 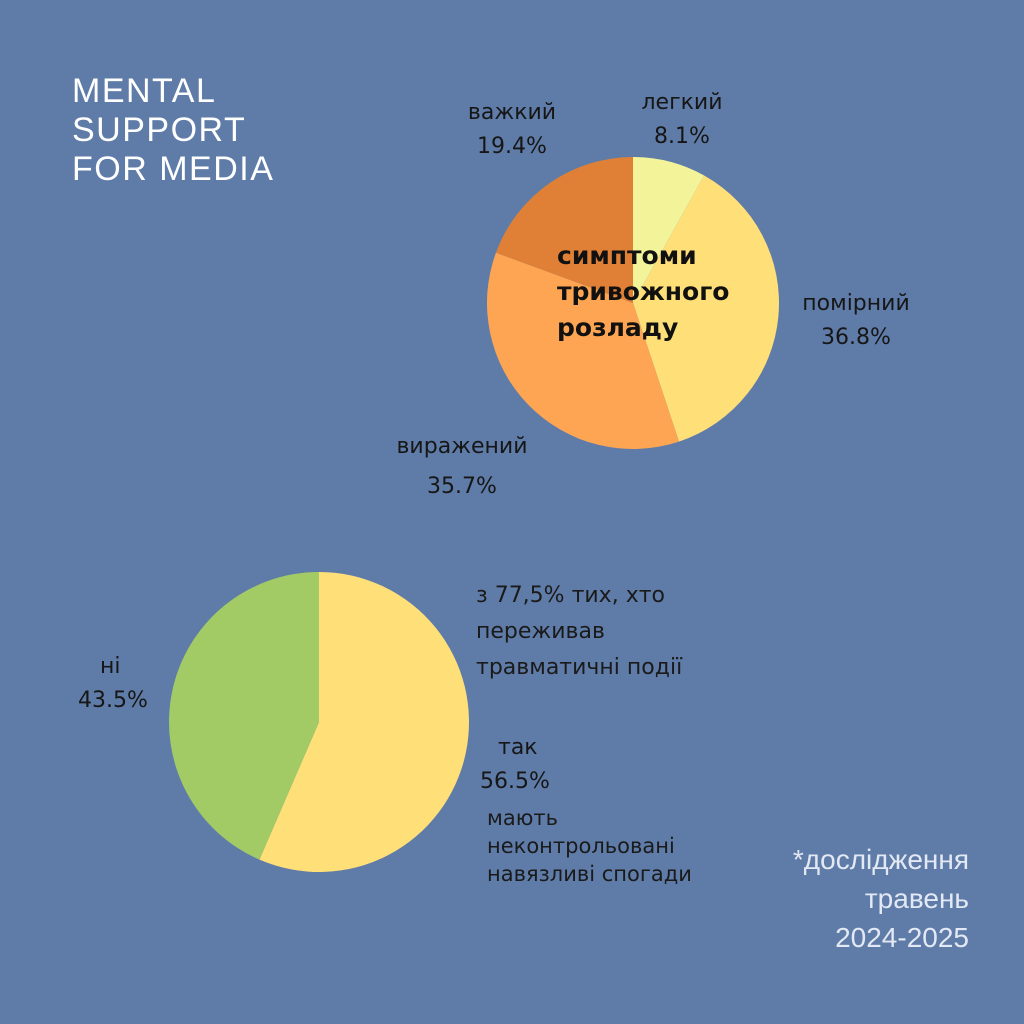 What do you see at coordinates (669, 230) in the screenshot?
I see `slice-light` at bounding box center [669, 230].